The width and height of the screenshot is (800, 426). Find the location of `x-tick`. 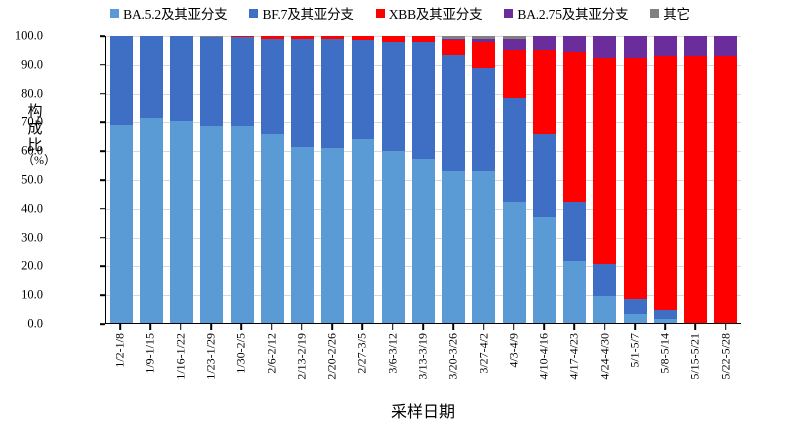

x-tick is located at coordinates (635, 329).